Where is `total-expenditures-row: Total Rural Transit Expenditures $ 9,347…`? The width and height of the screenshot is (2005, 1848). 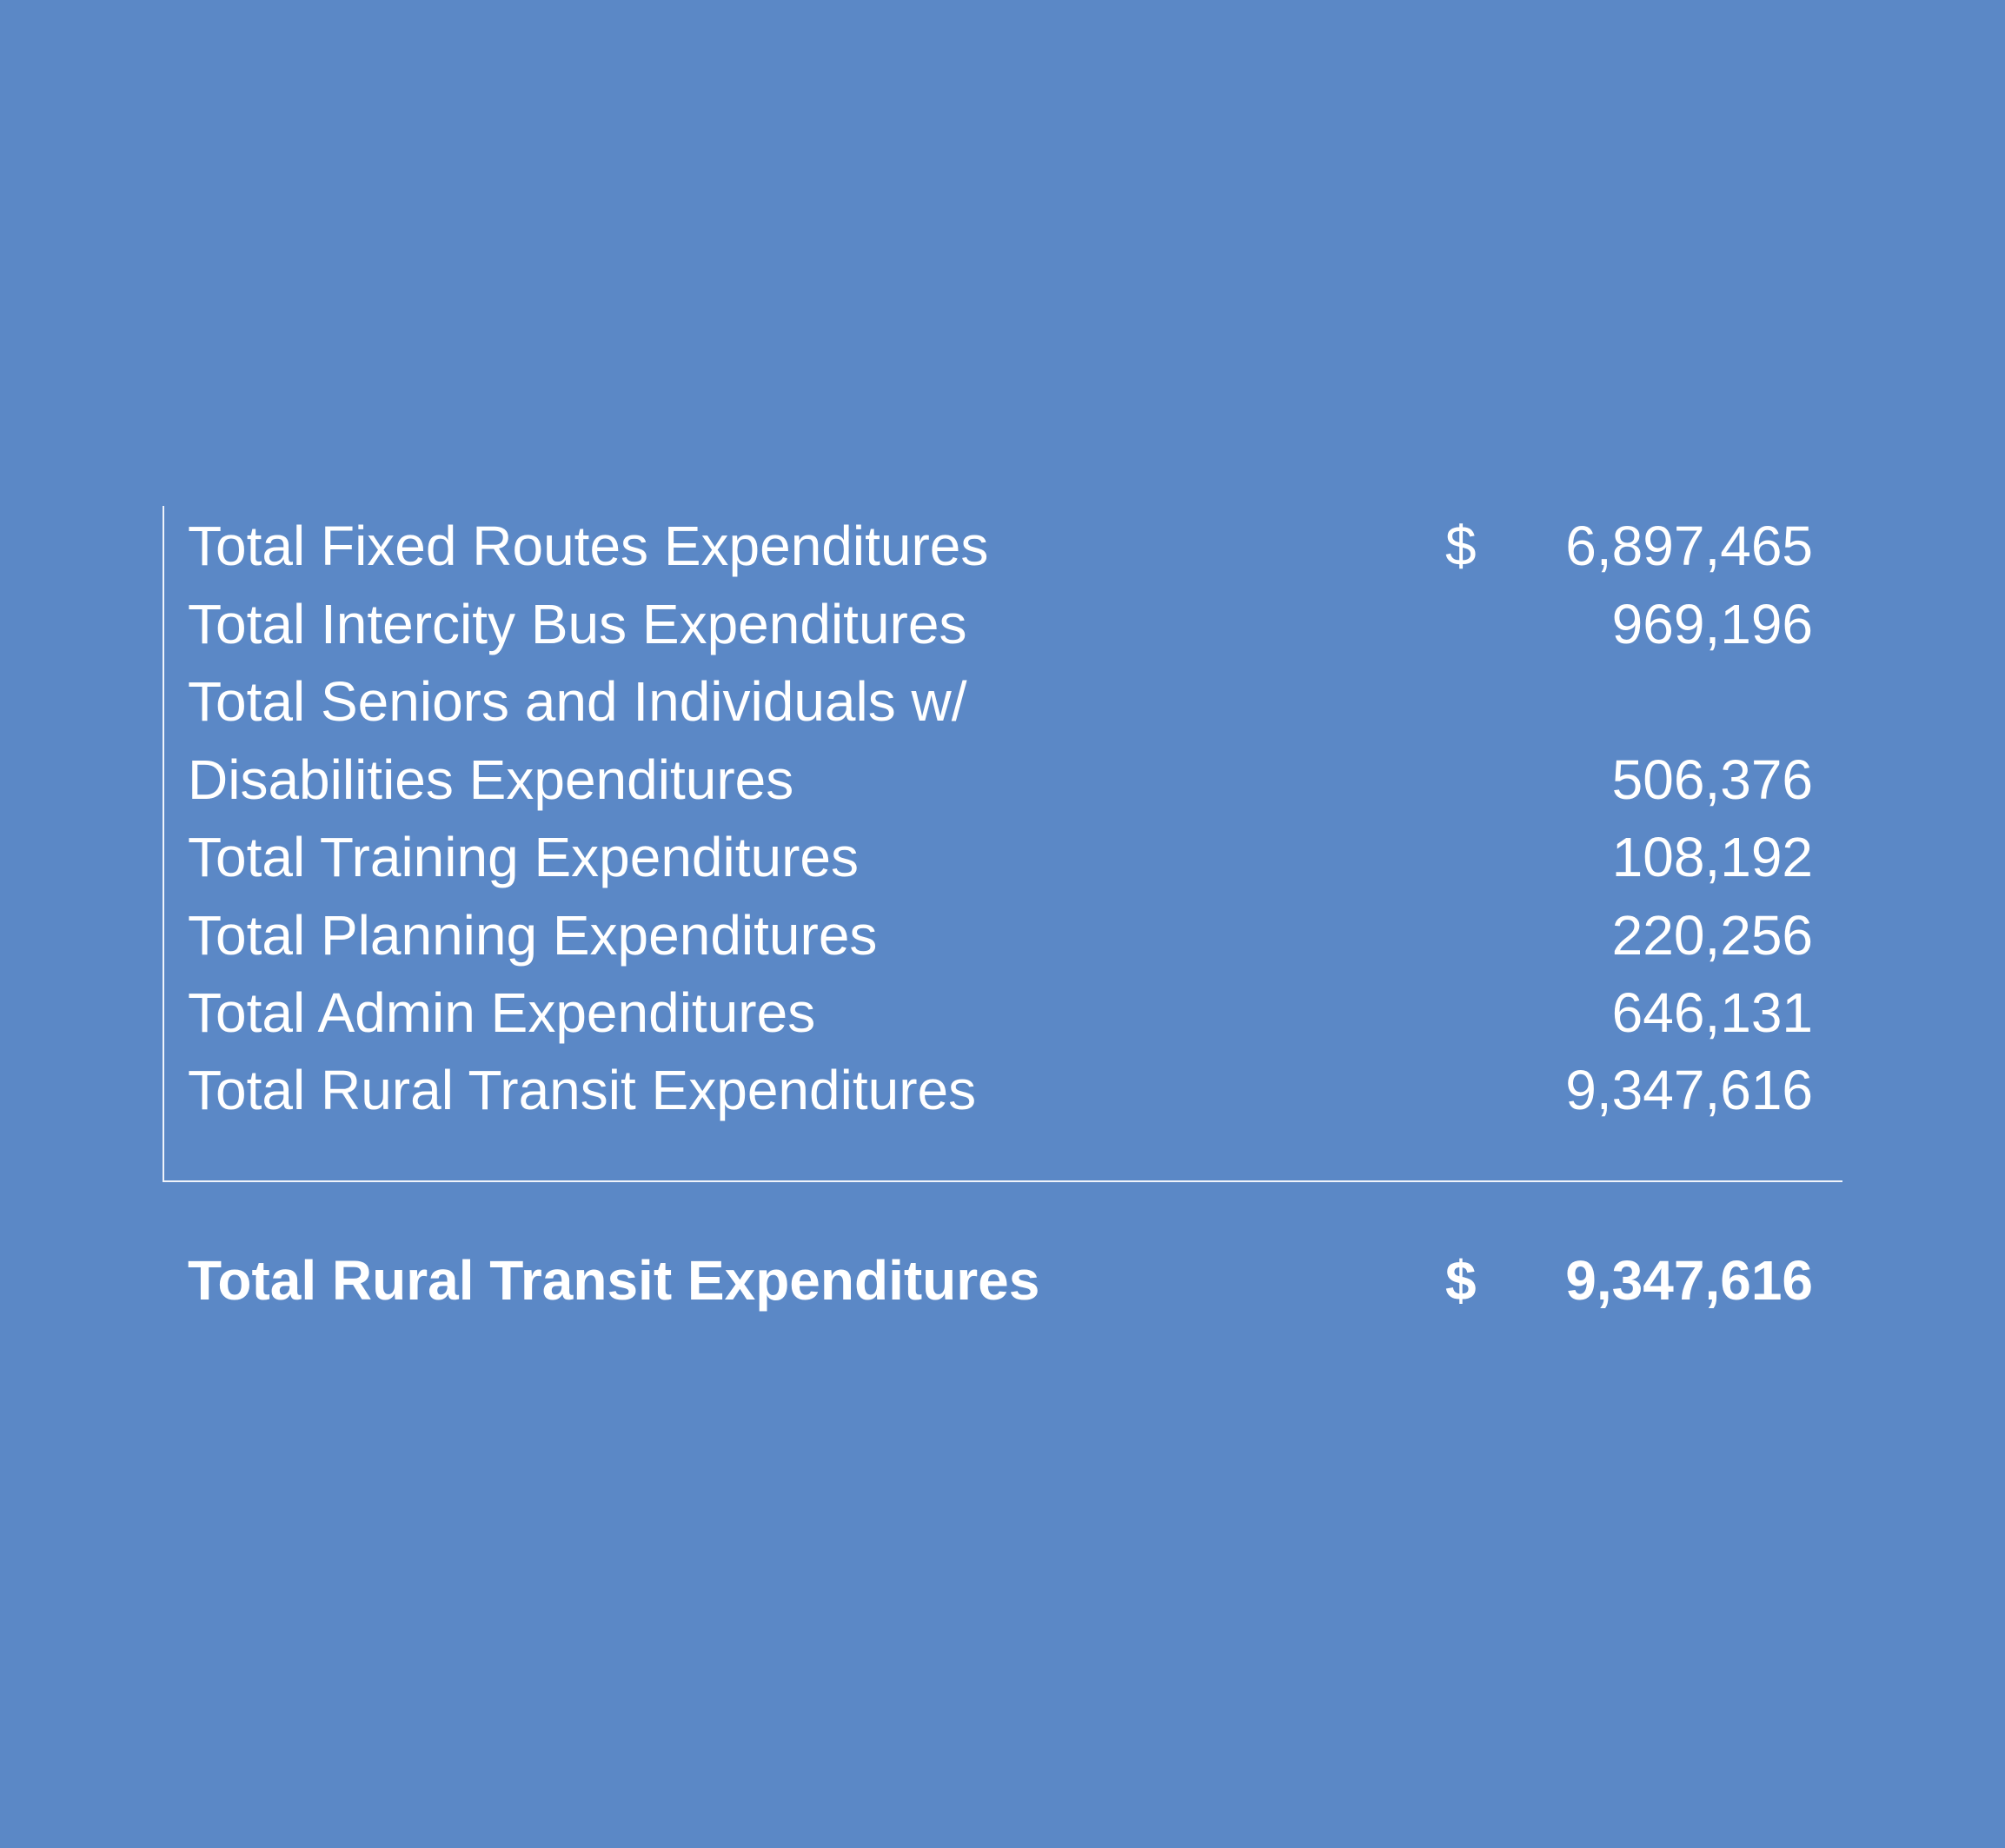 total-expenditures-row: Total Rural Transit Expenditures $ 9,347… is located at coordinates (1000, 1280).